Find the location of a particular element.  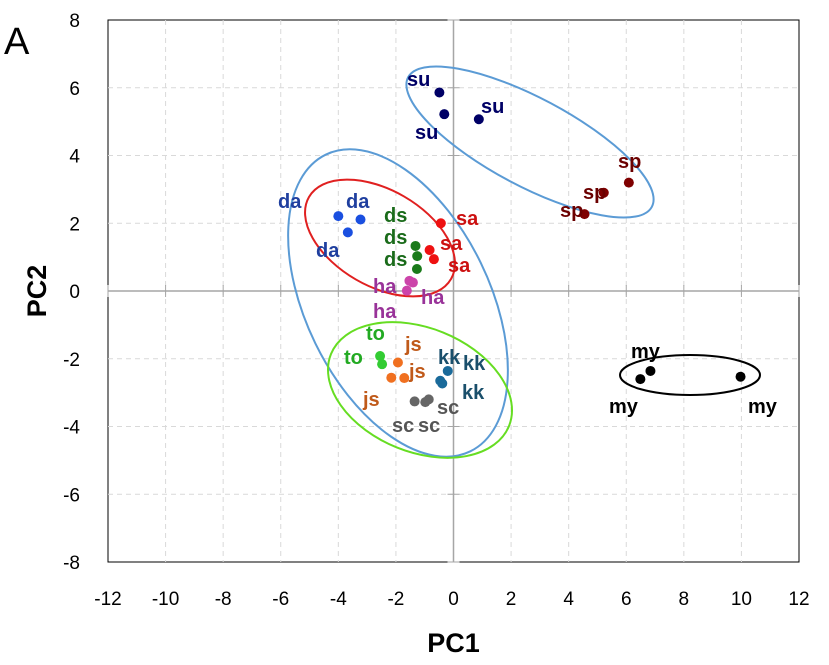

ellipse-su-sp is located at coordinates (530, 142).